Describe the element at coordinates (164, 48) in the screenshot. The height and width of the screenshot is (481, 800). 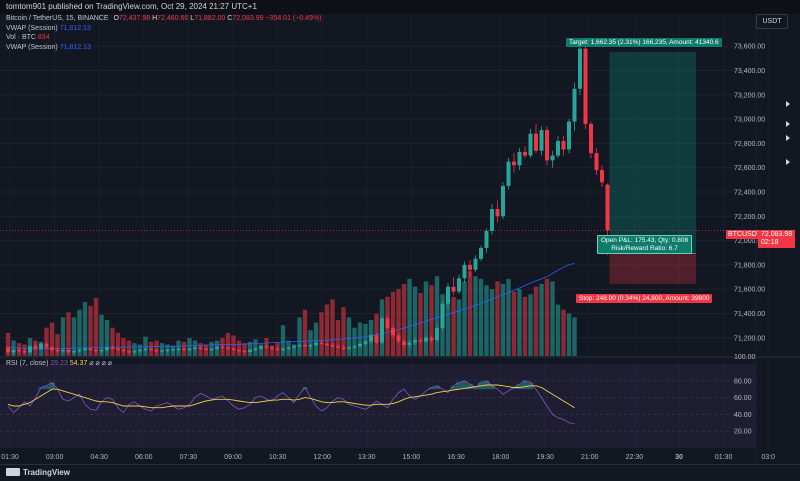
I see `vwap-line-2: VWAP (Session) 71,812.13` at that location.